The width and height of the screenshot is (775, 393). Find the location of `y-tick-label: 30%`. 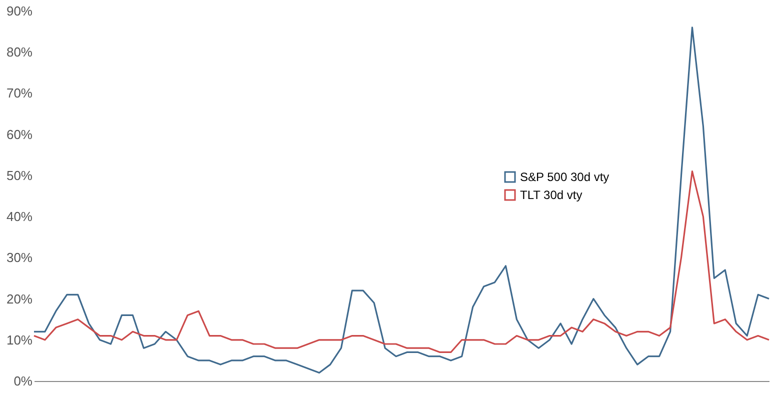

y-tick-label: 30% is located at coordinates (19, 258).